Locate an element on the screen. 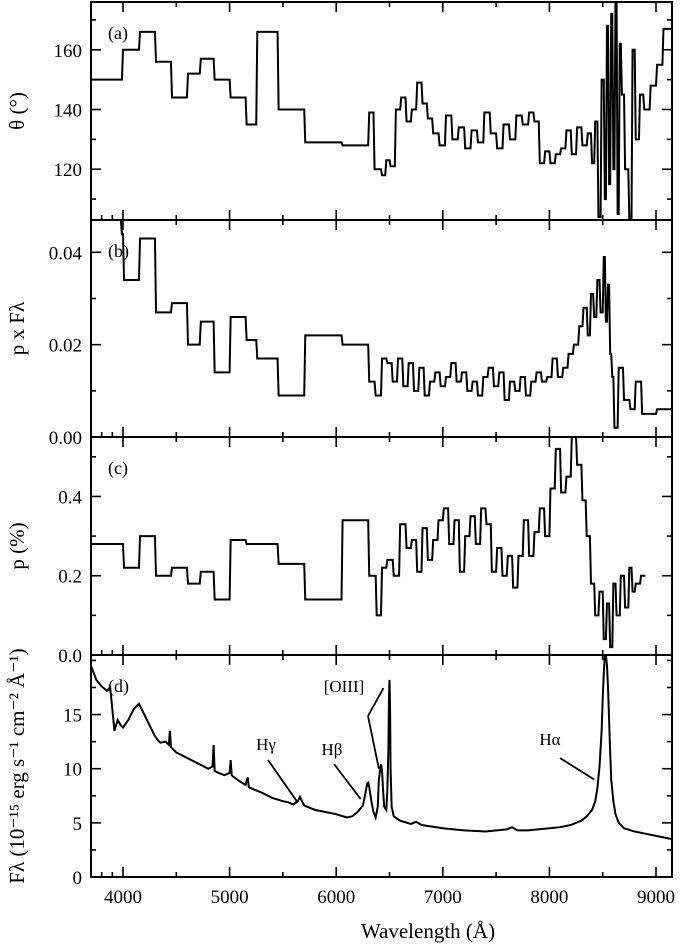  x-tick-label: 8000 is located at coordinates (549, 897).